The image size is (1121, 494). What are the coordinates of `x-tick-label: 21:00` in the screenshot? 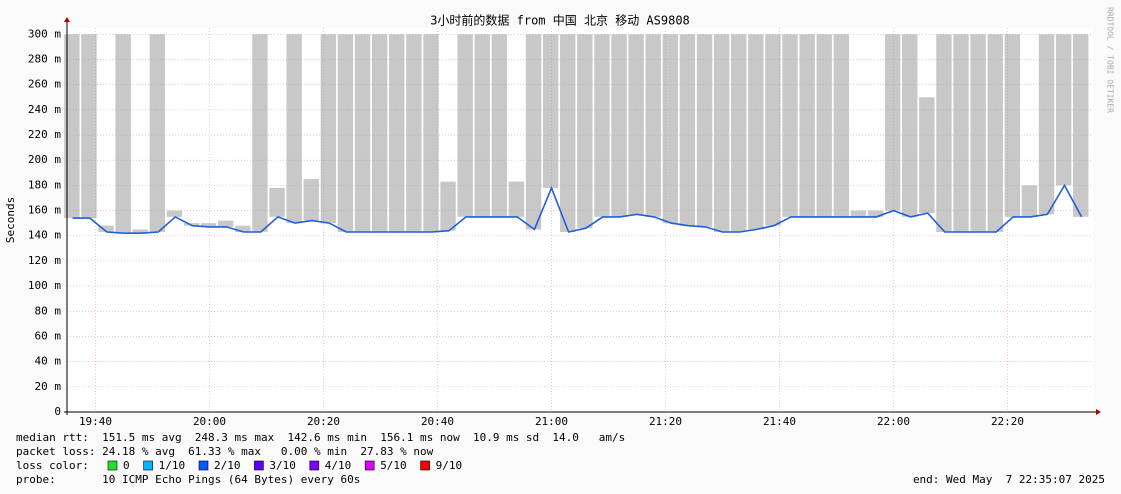 It's located at (551, 421).